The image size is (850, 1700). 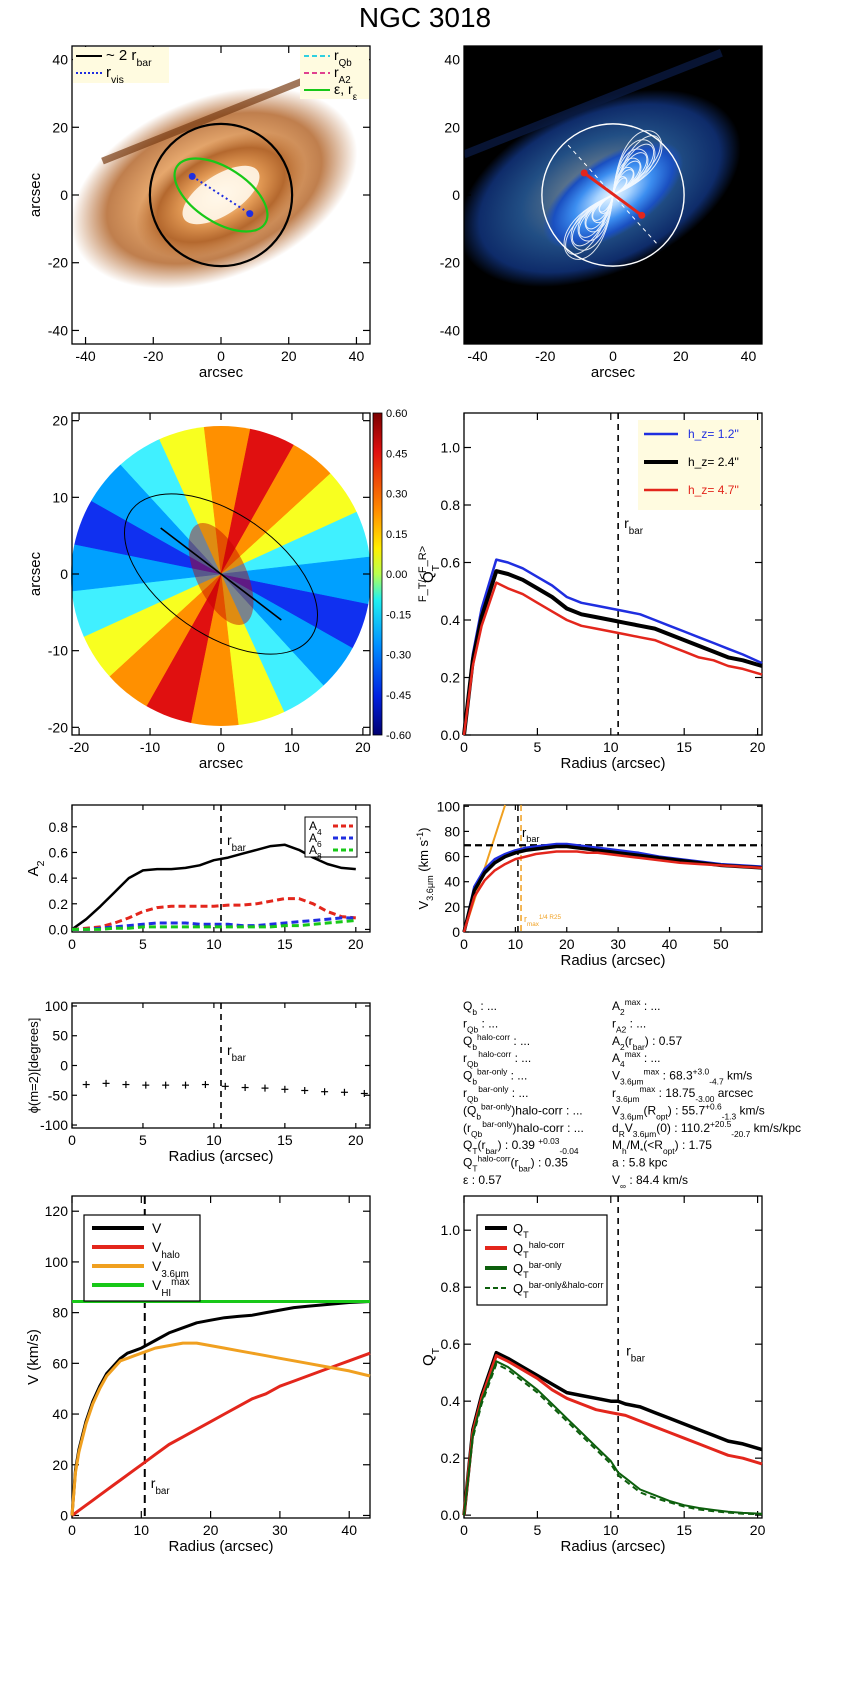 What do you see at coordinates (615, 1128) in the screenshot?
I see `label-part: d` at bounding box center [615, 1128].